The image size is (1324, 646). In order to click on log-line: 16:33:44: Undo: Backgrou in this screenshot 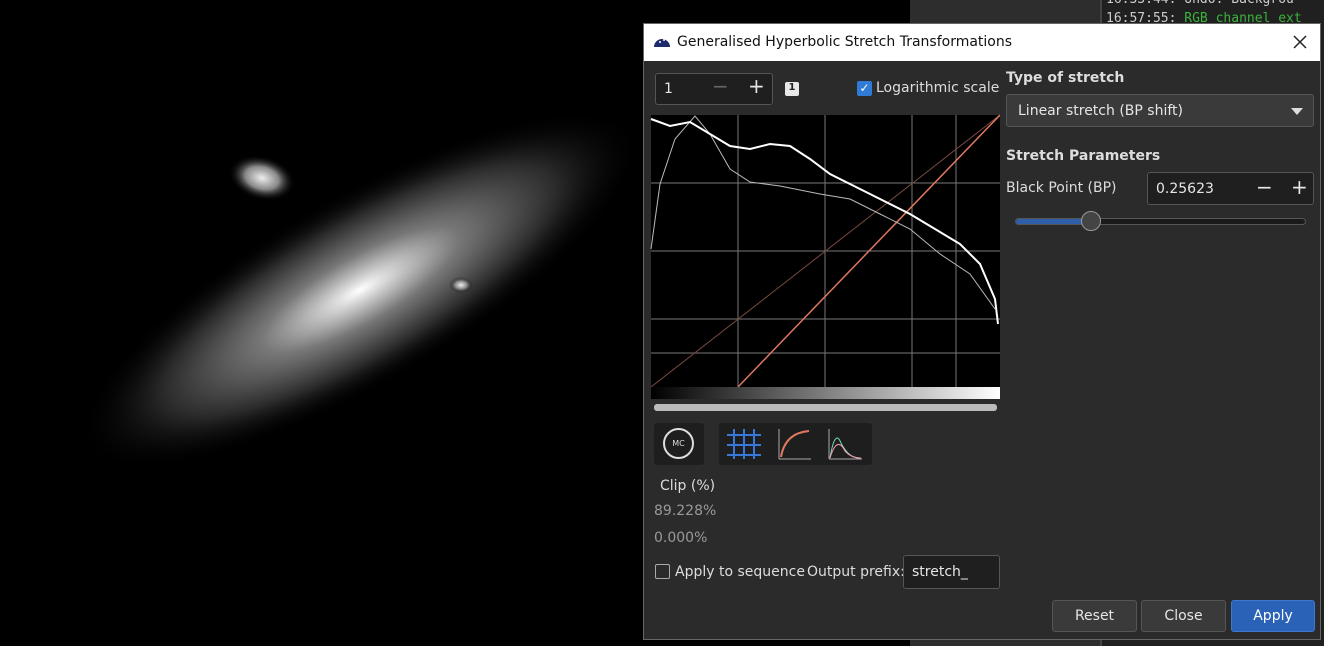, I will do `click(1200, 3)`.